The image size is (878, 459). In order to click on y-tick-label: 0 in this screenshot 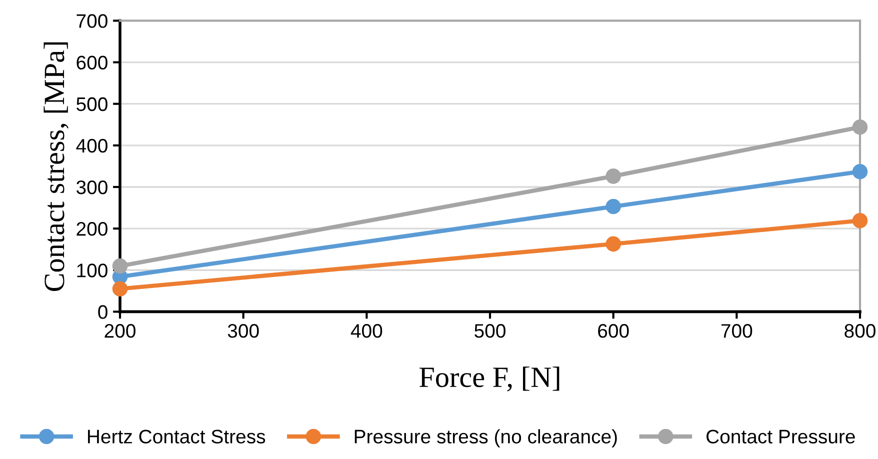, I will do `click(103, 312)`.